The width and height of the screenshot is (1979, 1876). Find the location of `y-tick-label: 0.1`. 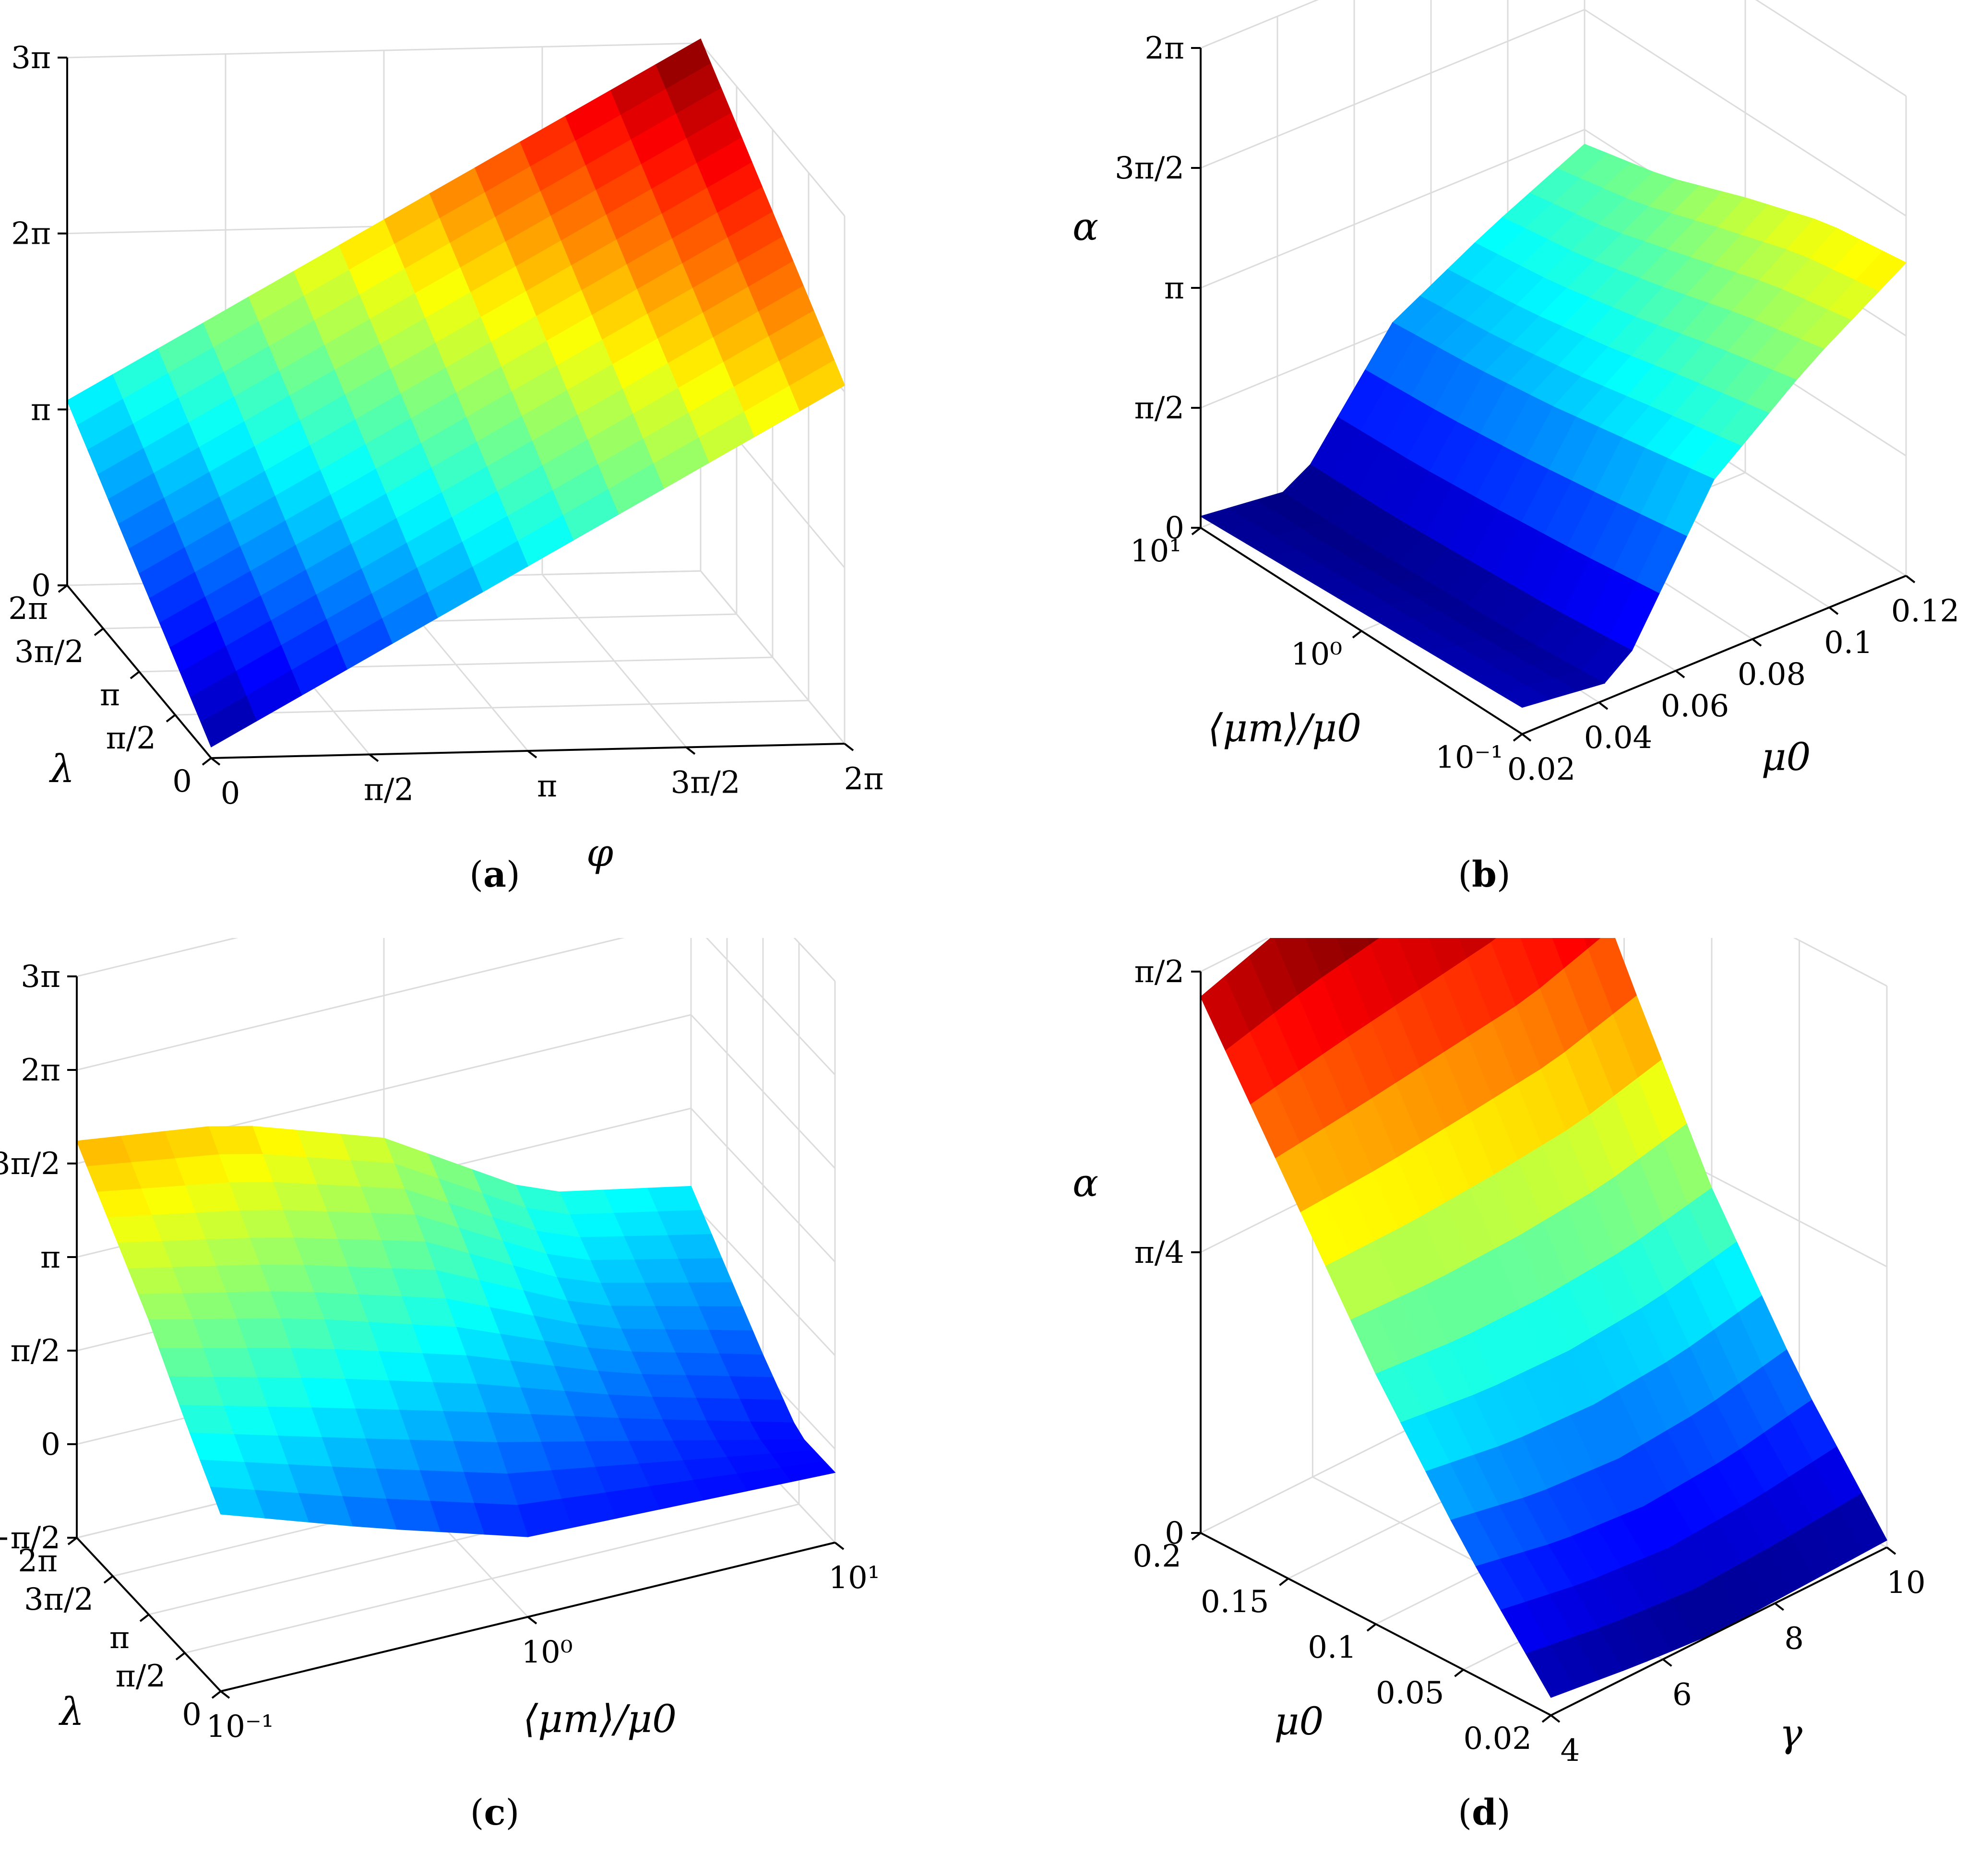

y-tick-label: 0.1 is located at coordinates (1332, 1647).